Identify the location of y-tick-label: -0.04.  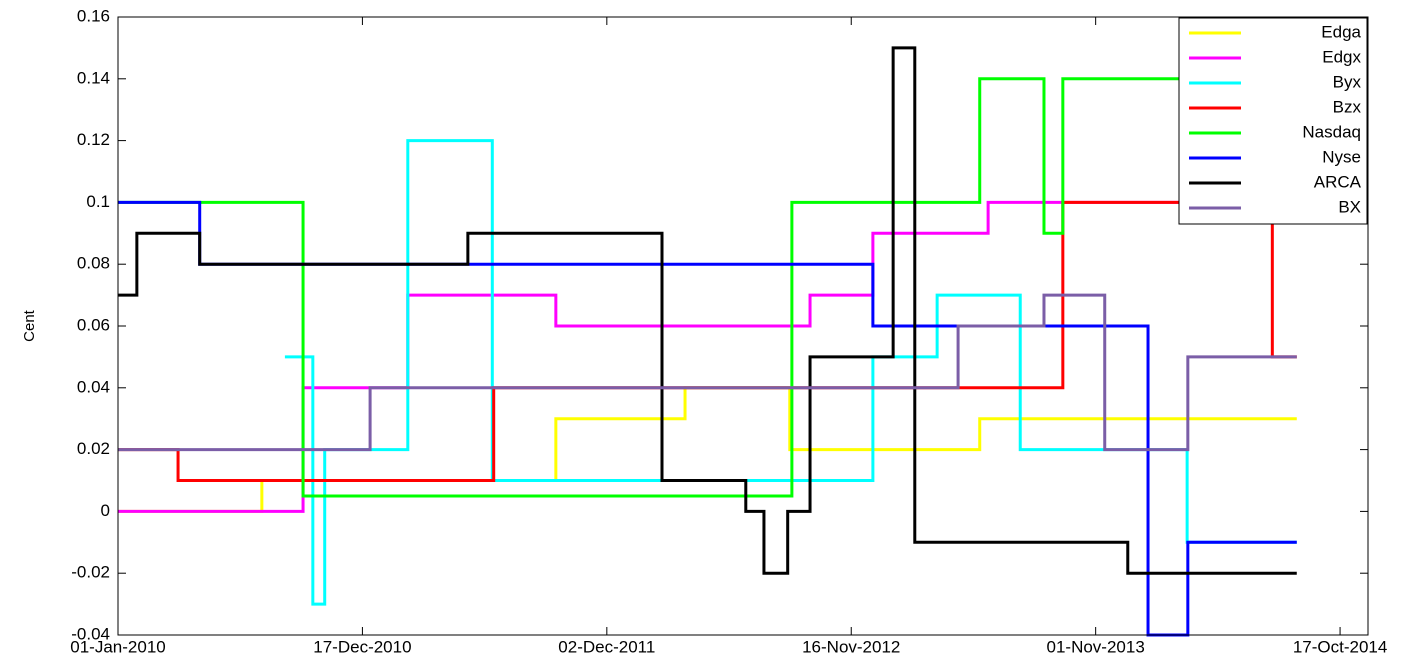
(90, 633).